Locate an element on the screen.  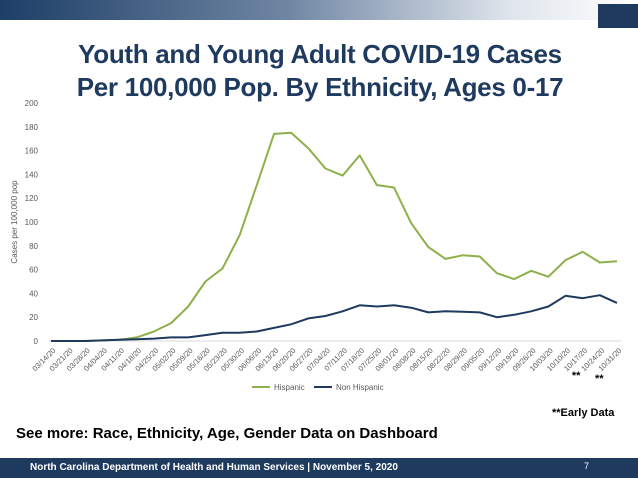
y-tick-label: 200 is located at coordinates (32, 103).